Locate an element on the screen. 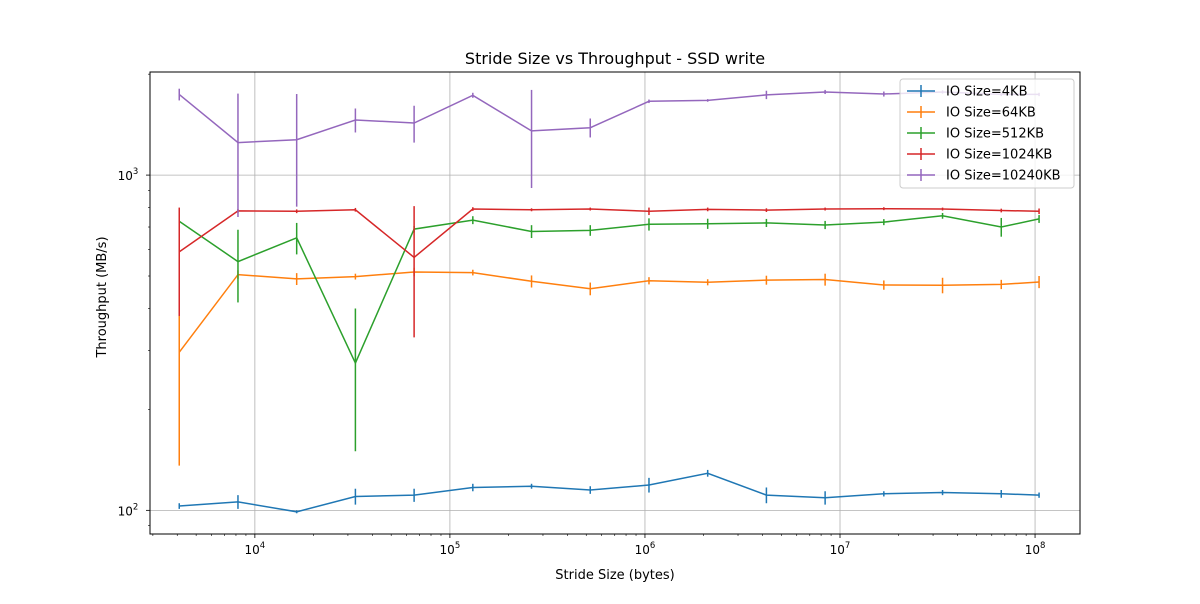 The width and height of the screenshot is (1200, 604). x-tick-label: 10⁵ is located at coordinates (450, 549).